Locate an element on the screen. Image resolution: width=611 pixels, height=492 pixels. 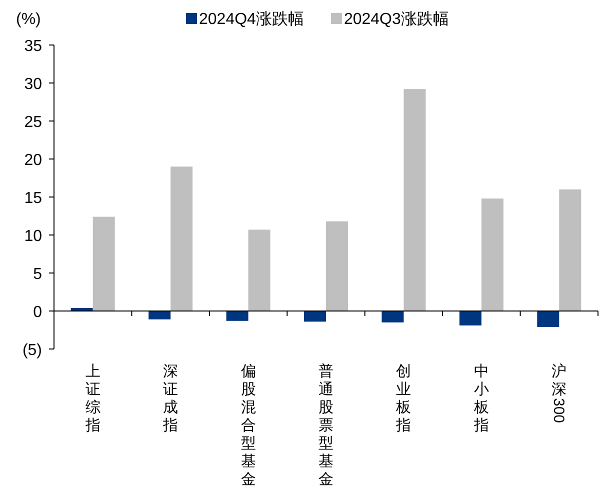
y-axis-title: (%) is located at coordinates (28, 19).